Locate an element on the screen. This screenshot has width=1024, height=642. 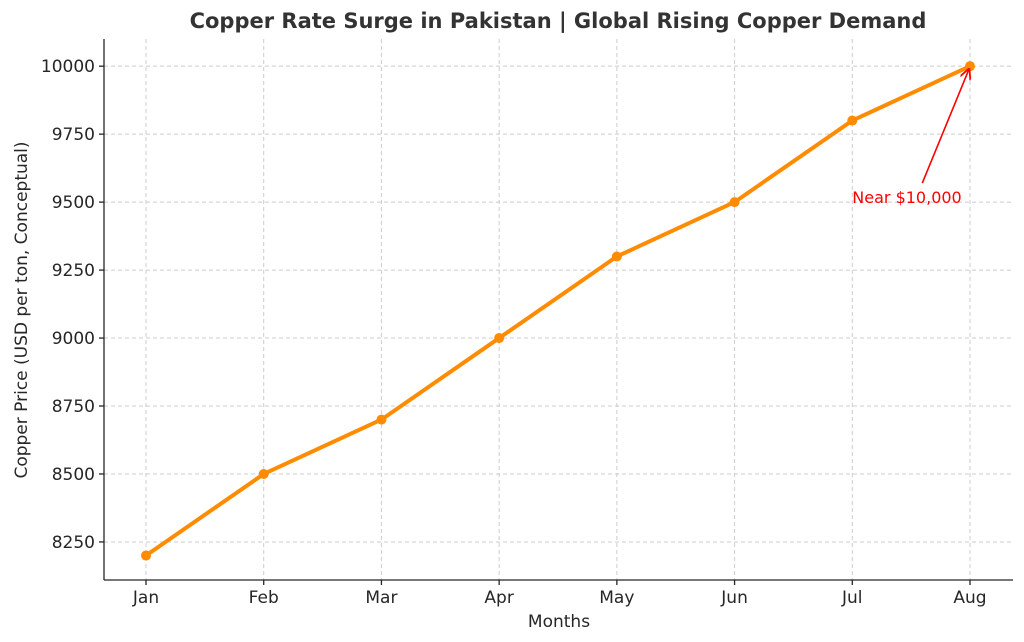
y-tick-label: 8750 is located at coordinates (73, 407).